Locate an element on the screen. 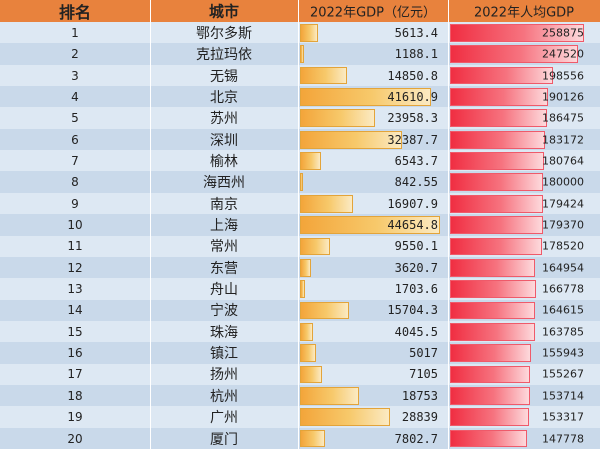 The image size is (600, 449). city-name: 东营 is located at coordinates (224, 268).